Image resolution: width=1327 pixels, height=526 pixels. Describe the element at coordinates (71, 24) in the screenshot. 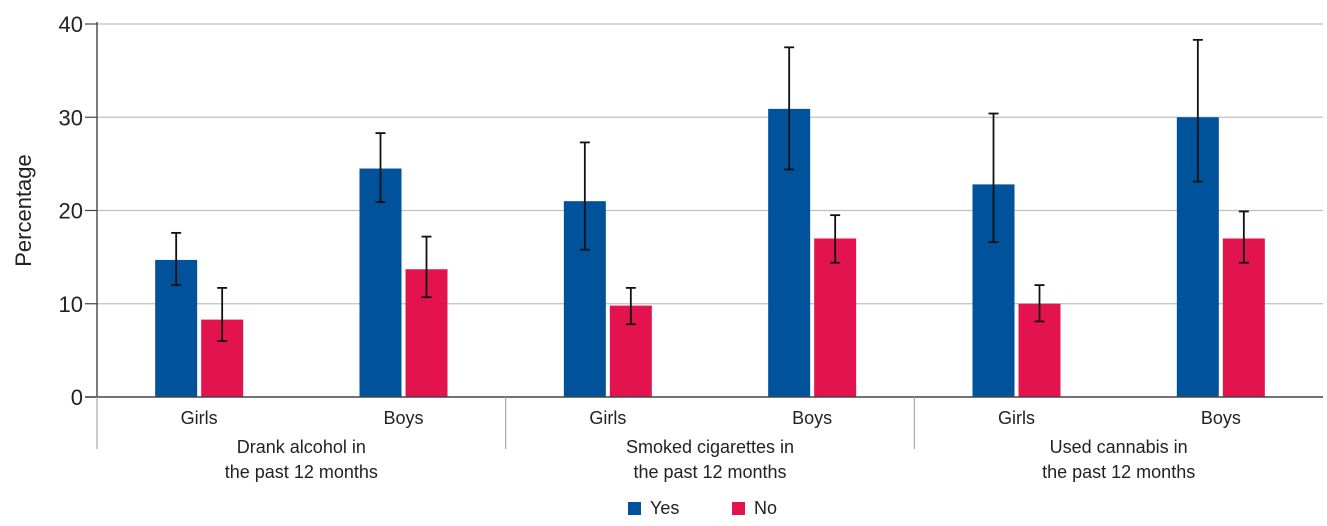

I see `y-tick-label: 40` at that location.